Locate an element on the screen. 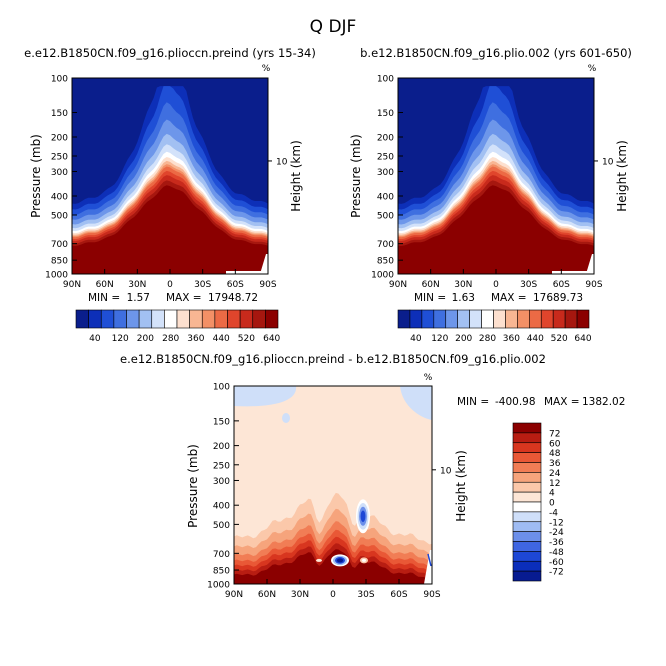  y-tick-label: 850 is located at coordinates (59, 262).